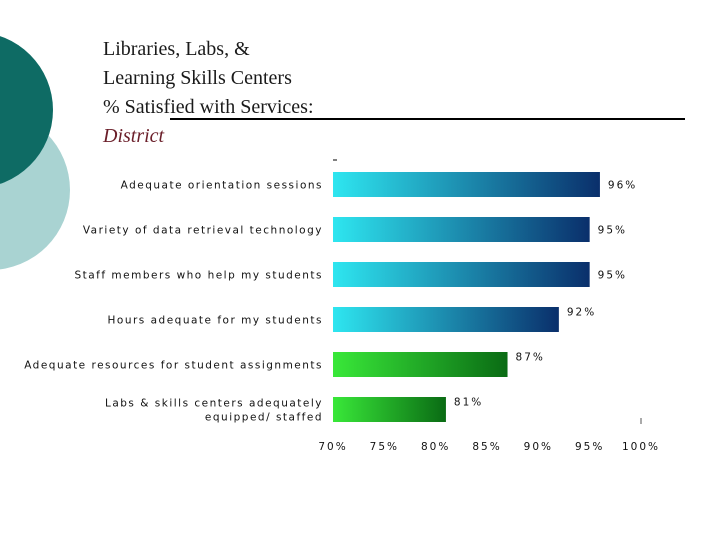 The width and height of the screenshot is (720, 540). I want to click on title-line-3: % Satisfied with Services:, so click(208, 107).